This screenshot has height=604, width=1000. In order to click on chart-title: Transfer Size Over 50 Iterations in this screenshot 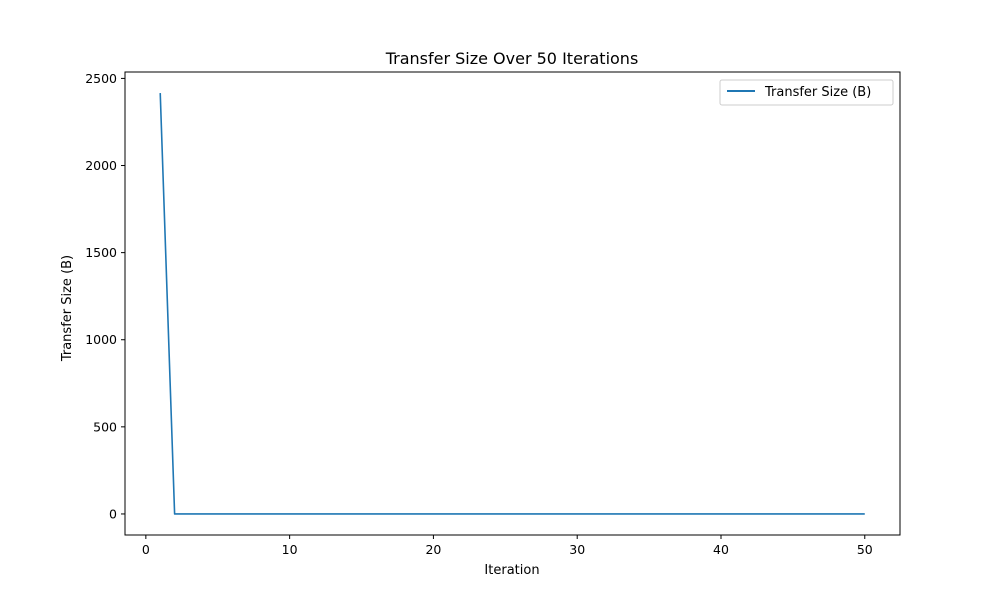, I will do `click(512, 58)`.